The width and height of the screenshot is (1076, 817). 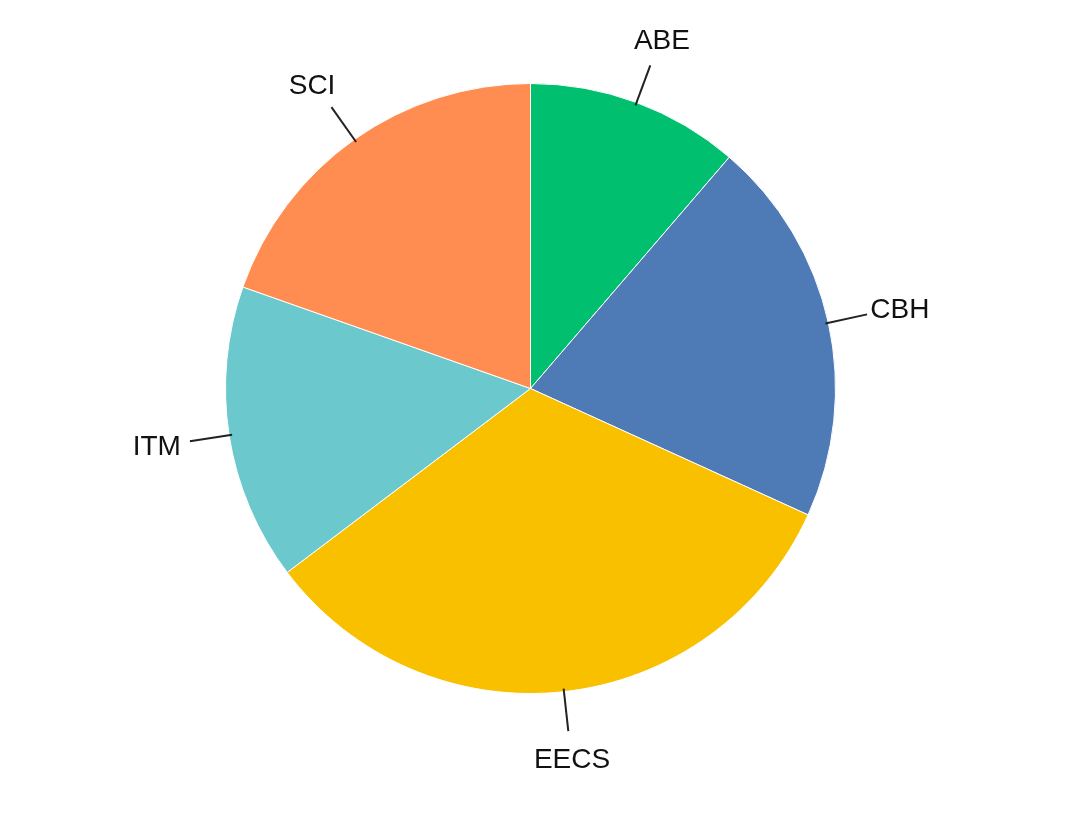 What do you see at coordinates (661, 40) in the screenshot?
I see `slice-label: ABE` at bounding box center [661, 40].